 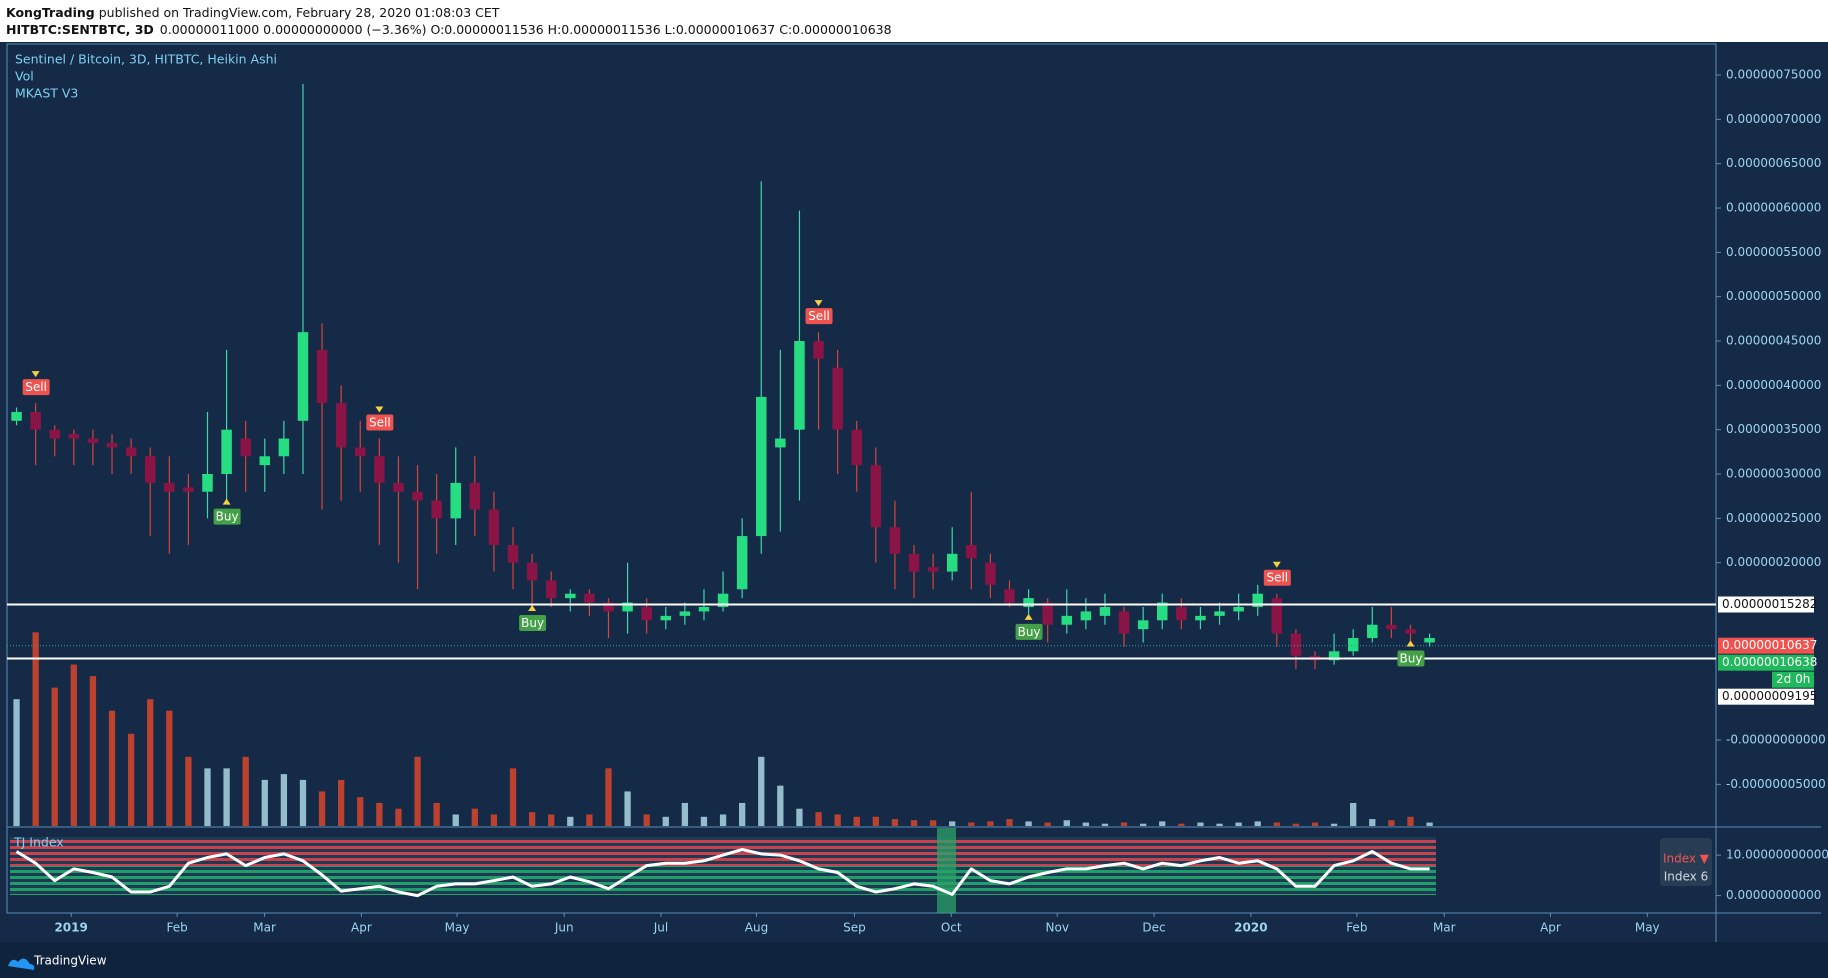 I want to click on tj-legend: Index ▼, so click(x=1686, y=859).